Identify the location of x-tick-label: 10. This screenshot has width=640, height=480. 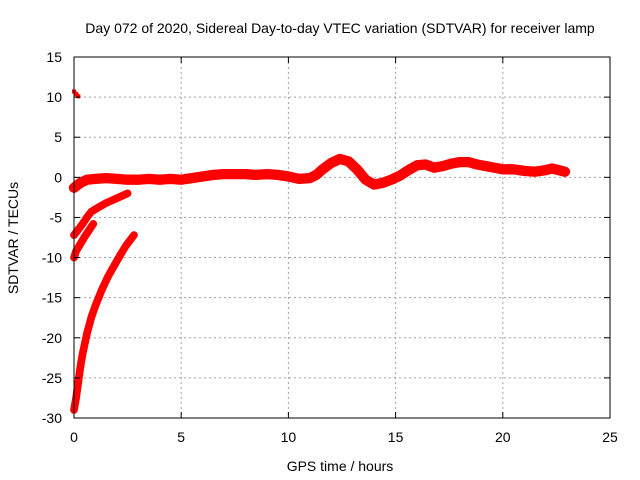
(289, 437).